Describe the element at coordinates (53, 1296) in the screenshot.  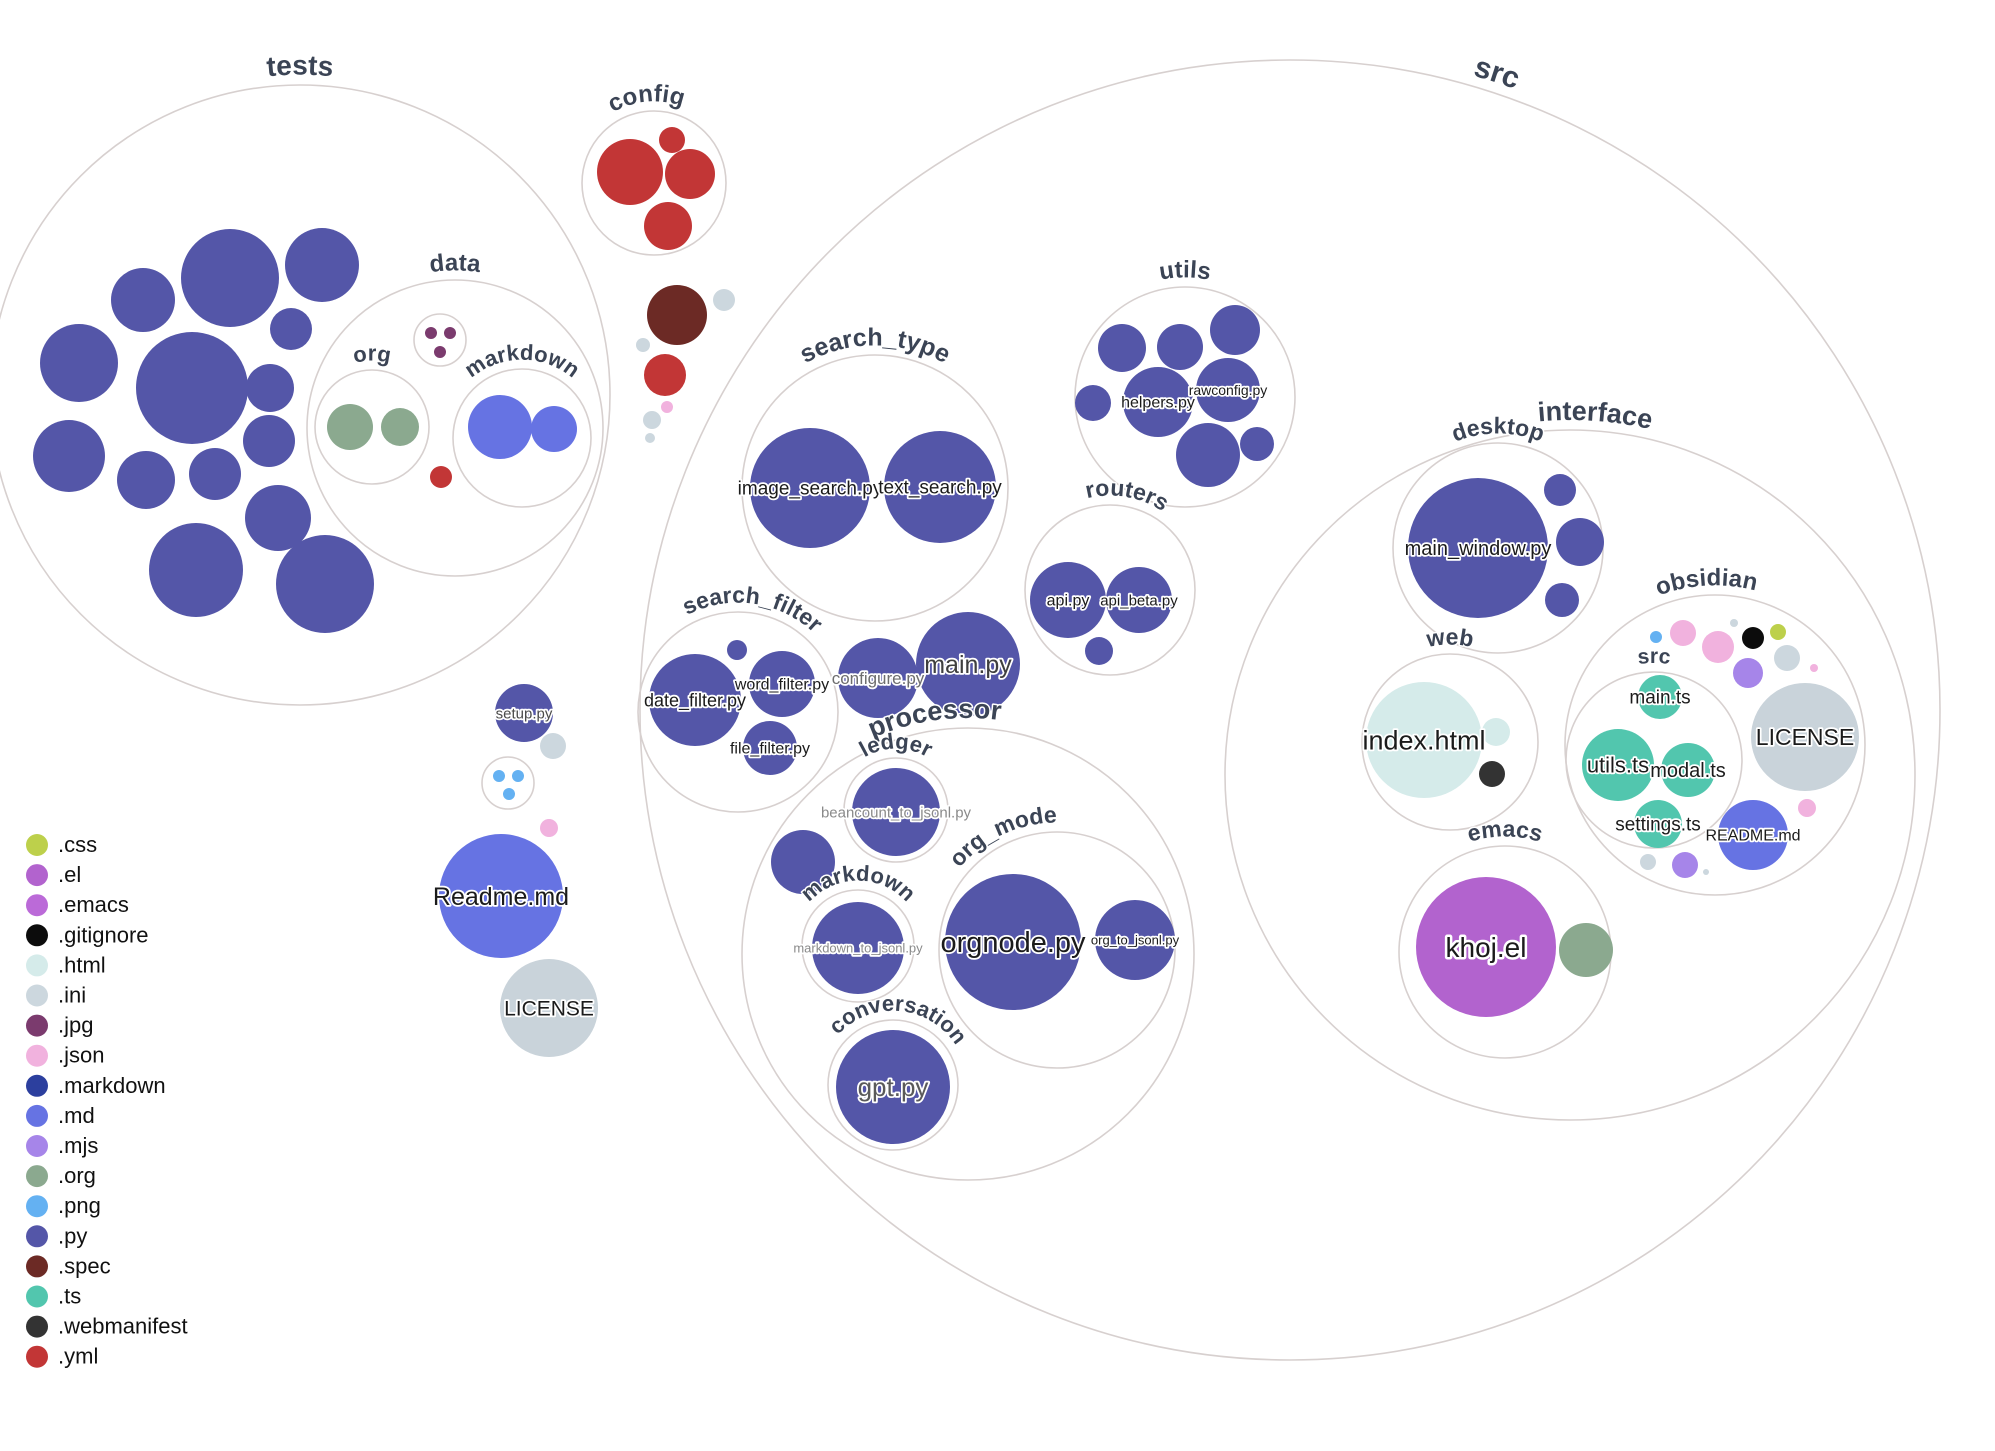
I see `legend-item-ts: .ts` at that location.